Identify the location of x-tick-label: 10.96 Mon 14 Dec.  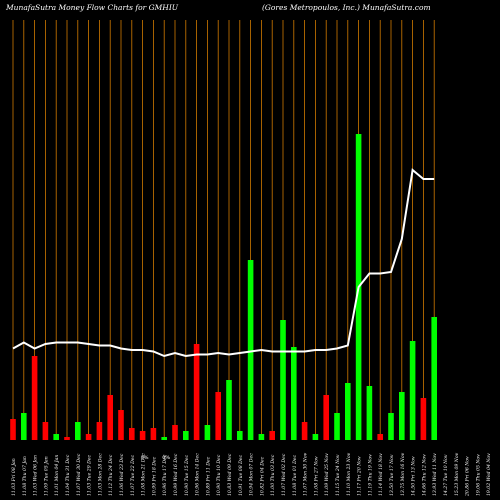
(198, 474).